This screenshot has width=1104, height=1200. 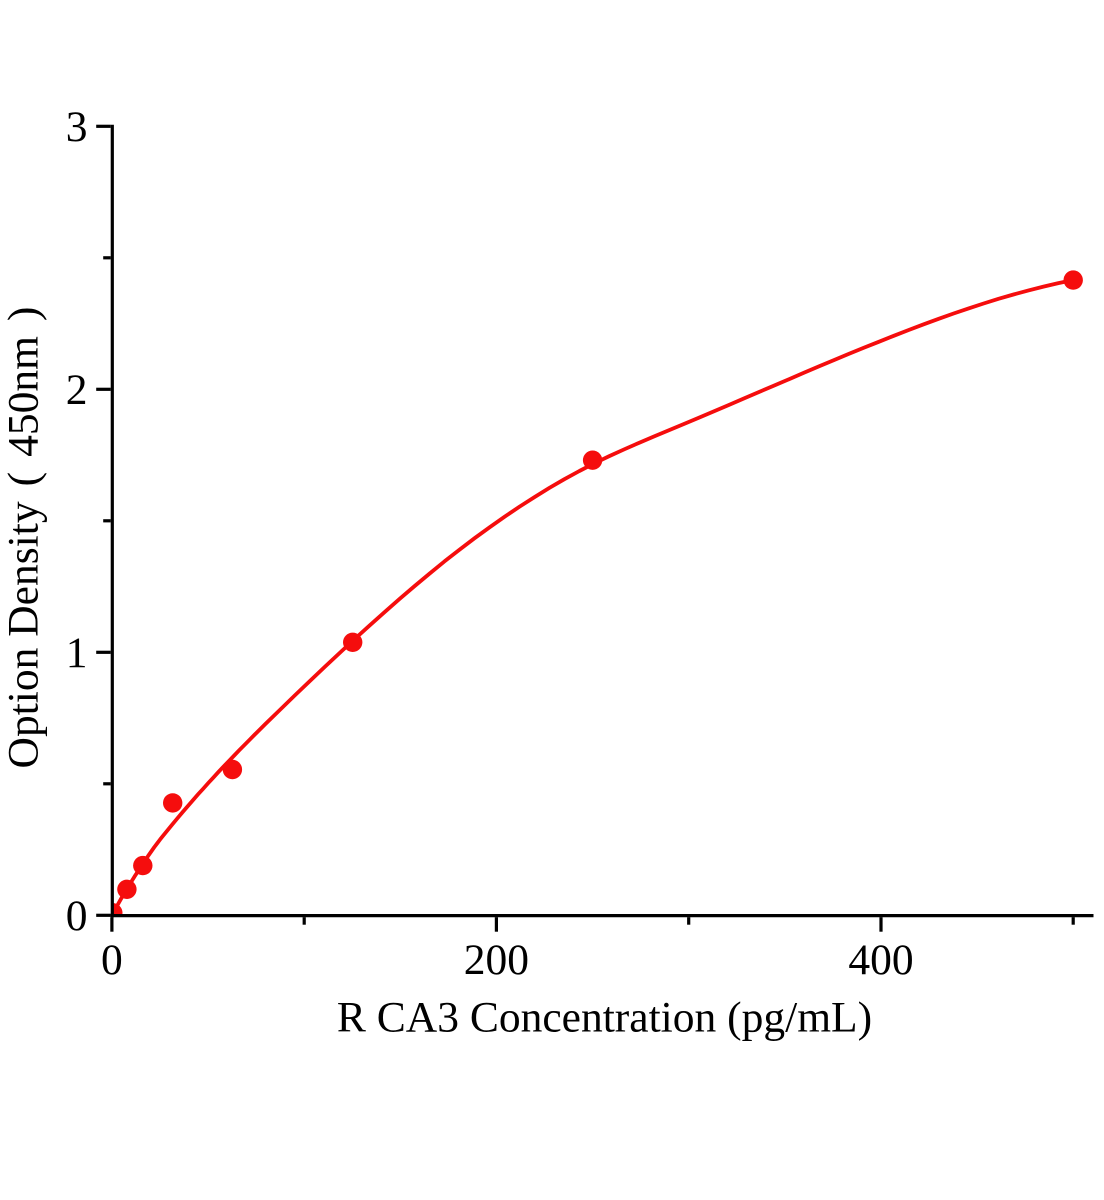 What do you see at coordinates (604, 1017) in the screenshot?
I see `svg-text: R CA3 Concentration (pg/mL)` at bounding box center [604, 1017].